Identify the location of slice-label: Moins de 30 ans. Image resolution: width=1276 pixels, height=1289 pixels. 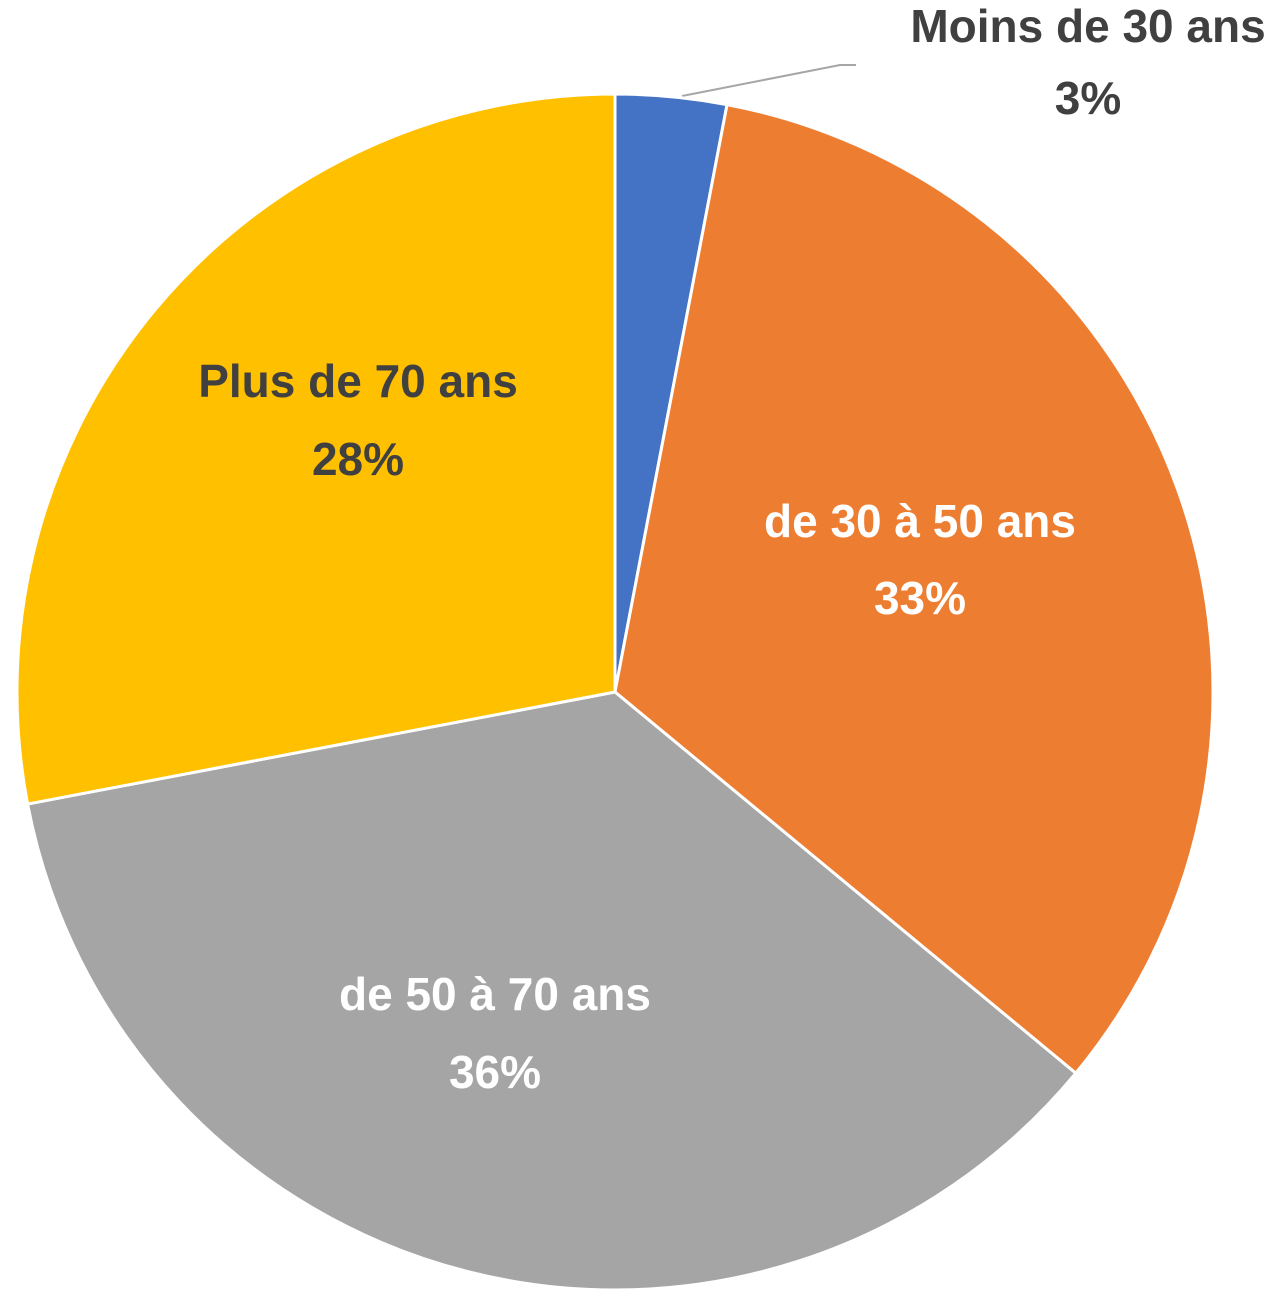
(1087, 26).